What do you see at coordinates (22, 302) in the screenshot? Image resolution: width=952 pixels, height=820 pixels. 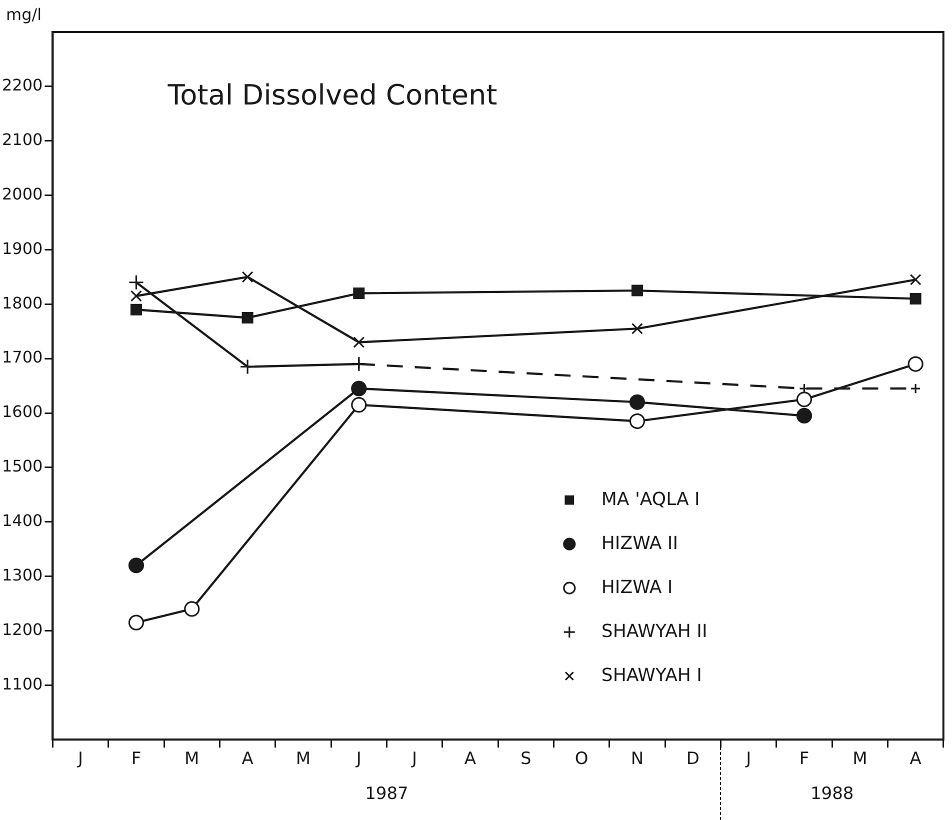 I see `y-tick-label: 1800` at bounding box center [22, 302].